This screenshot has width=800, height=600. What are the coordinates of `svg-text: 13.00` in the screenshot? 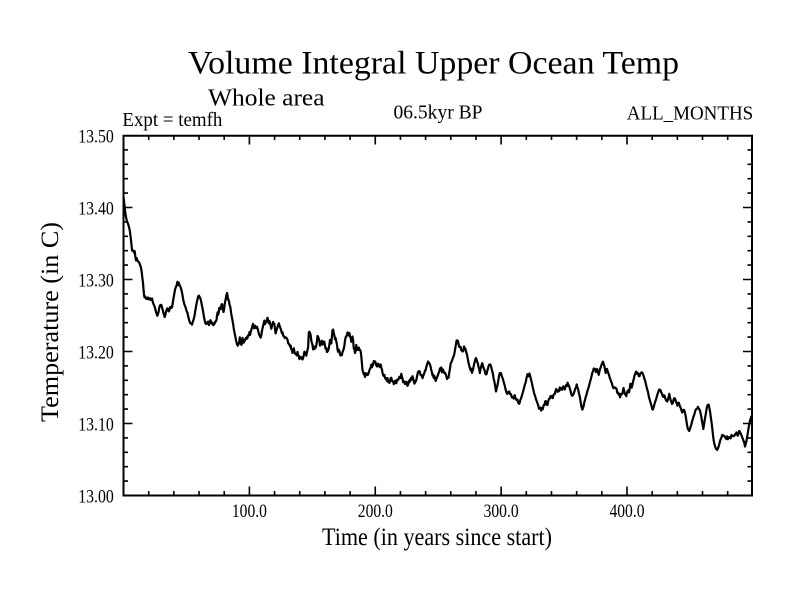 It's located at (96, 496).